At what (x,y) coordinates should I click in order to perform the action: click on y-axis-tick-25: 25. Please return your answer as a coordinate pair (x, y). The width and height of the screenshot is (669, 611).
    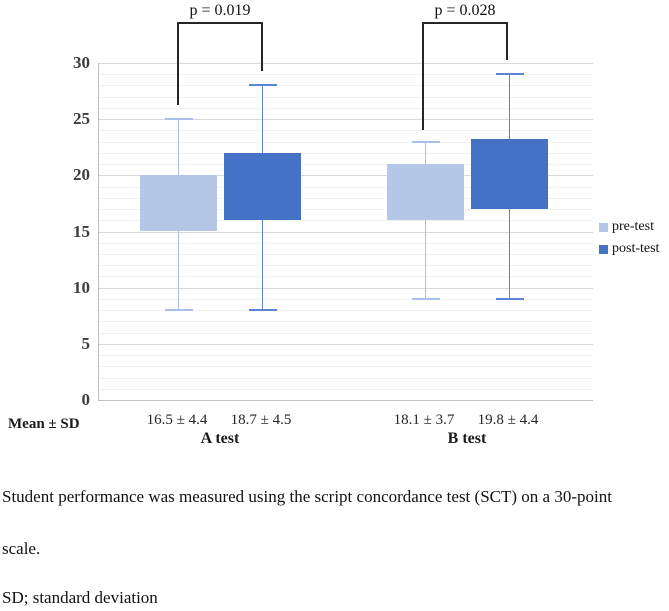
    Looking at the image, I should click on (81, 119).